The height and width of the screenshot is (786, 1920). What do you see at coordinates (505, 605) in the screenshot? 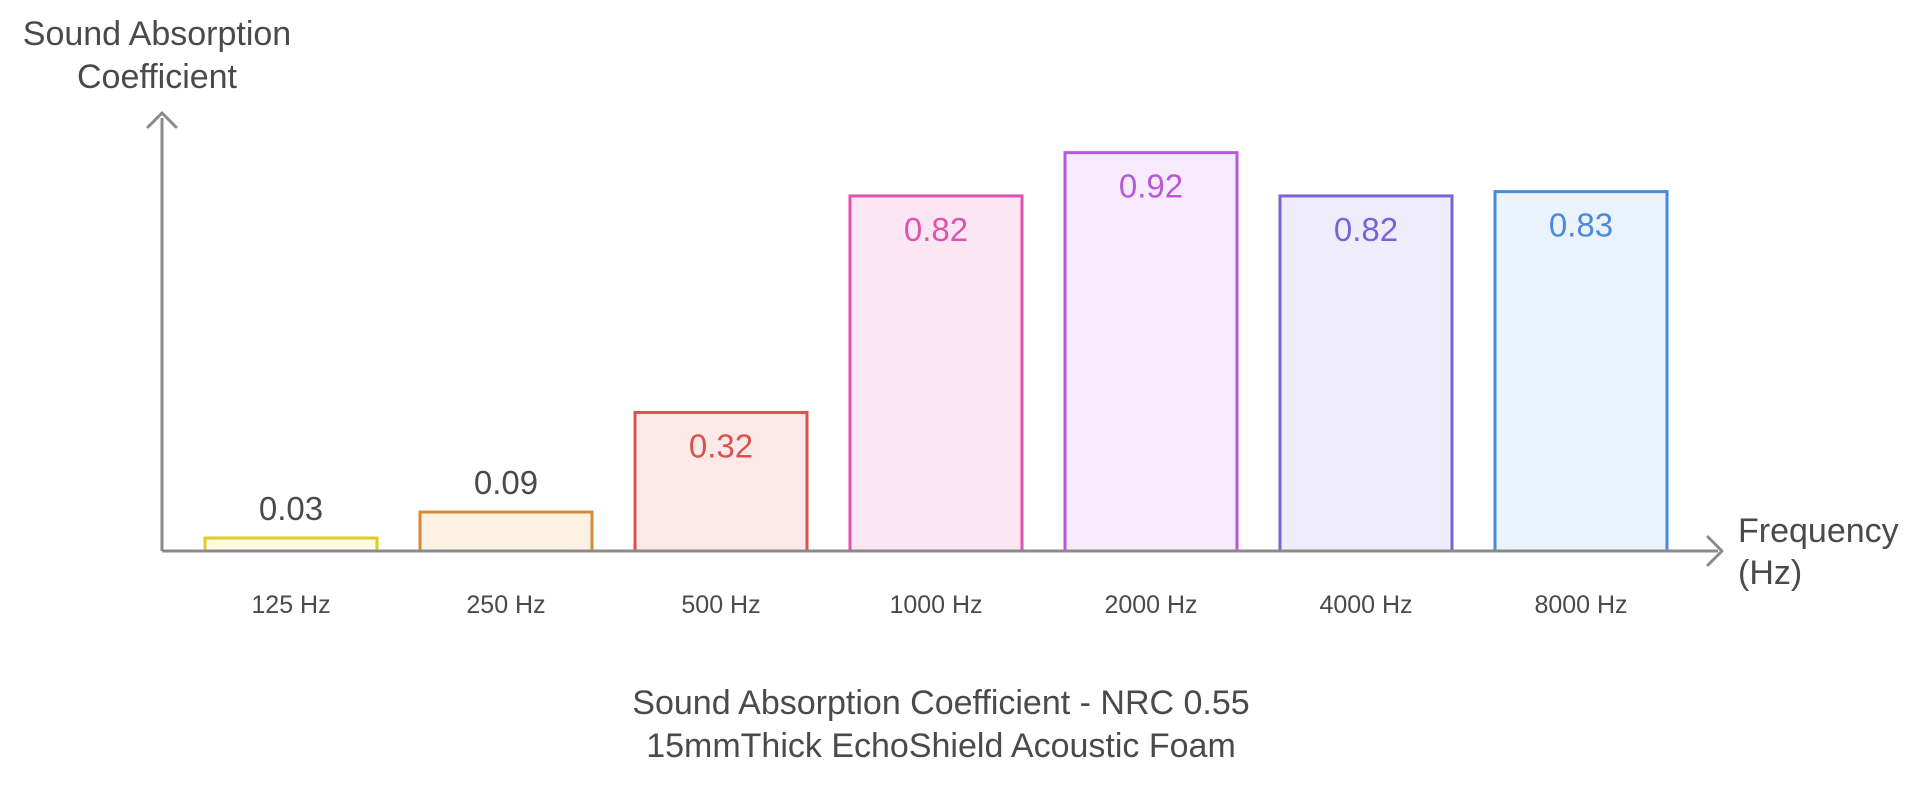
I see `tick-label-250-hz: 250 Hz` at bounding box center [505, 605].